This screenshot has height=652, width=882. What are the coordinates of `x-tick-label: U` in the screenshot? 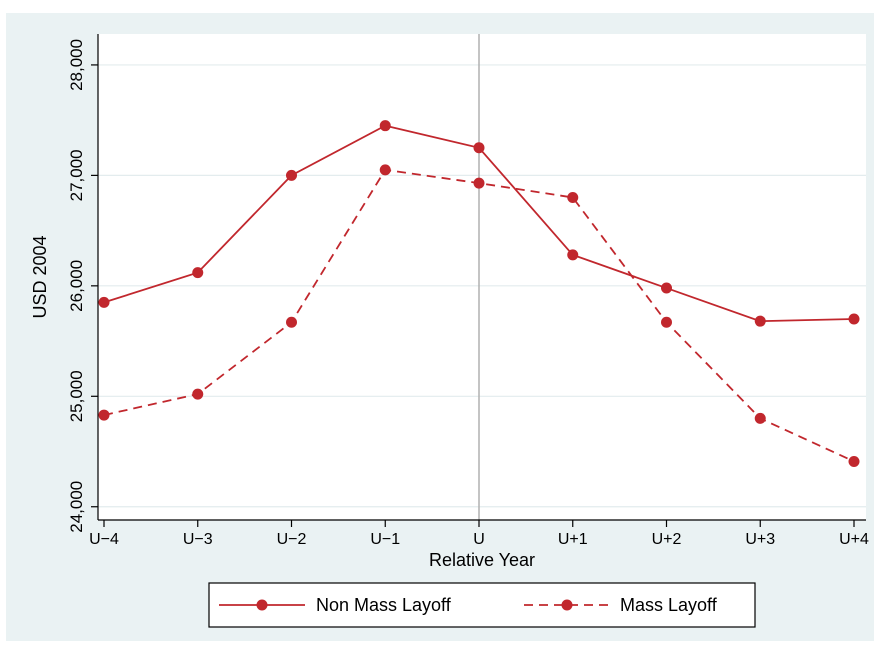 It's located at (479, 539).